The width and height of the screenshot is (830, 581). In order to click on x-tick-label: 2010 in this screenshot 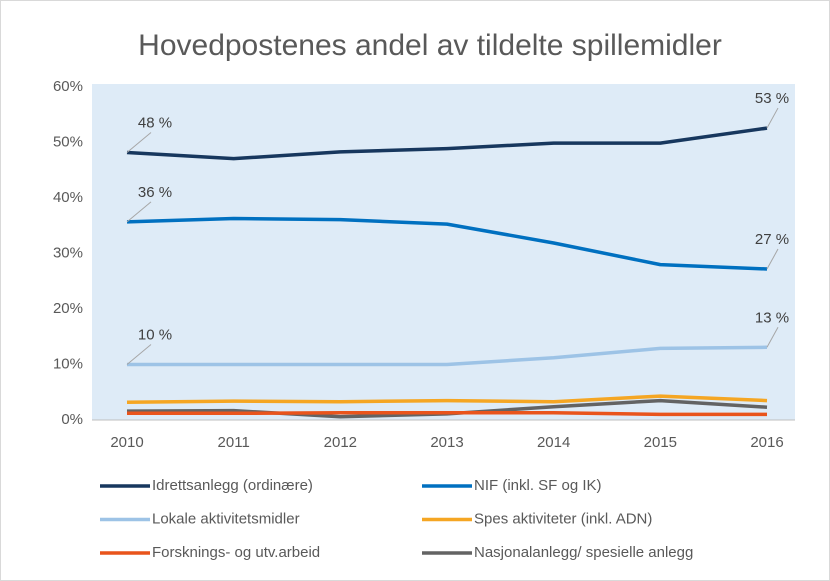, I will do `click(126, 442)`.